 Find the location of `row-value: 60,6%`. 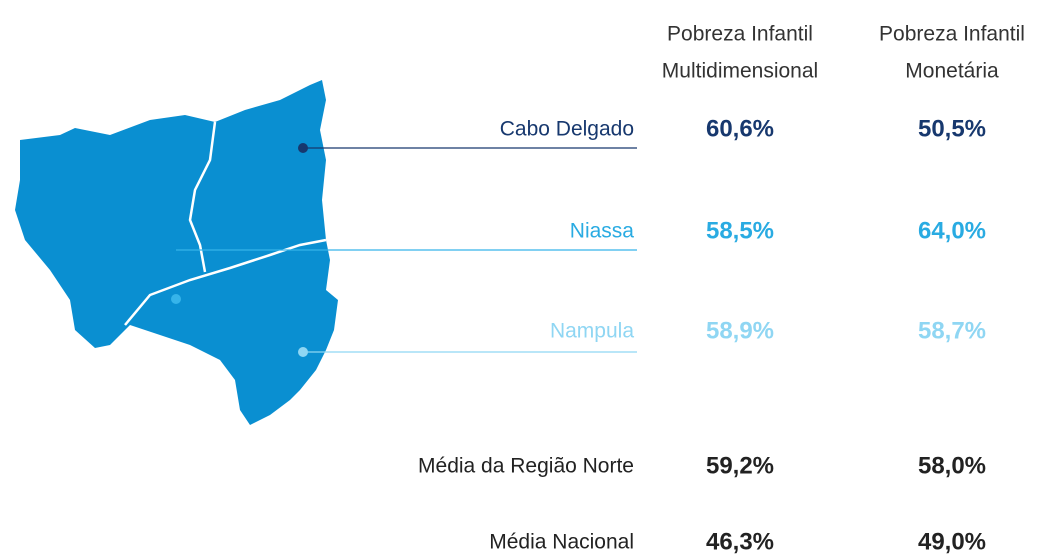

row-value: 60,6% is located at coordinates (740, 128).